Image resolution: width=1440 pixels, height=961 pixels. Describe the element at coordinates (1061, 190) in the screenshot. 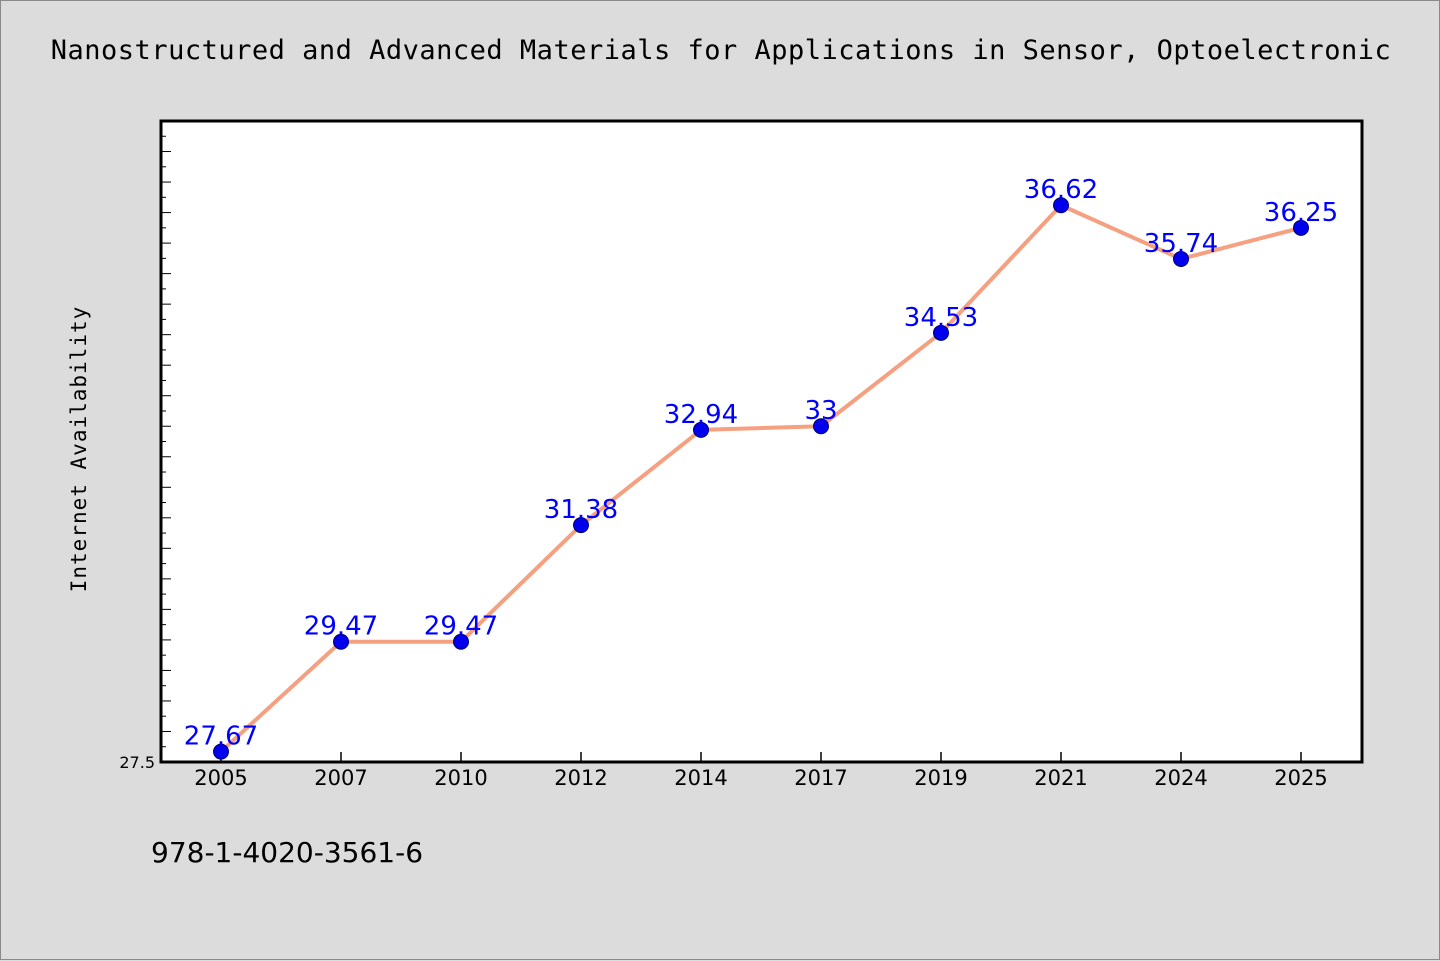

I see `data-label: 36.62` at that location.